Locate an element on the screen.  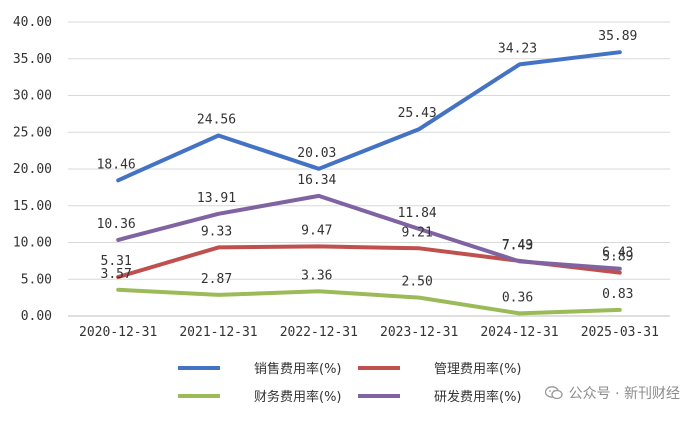
data-label: 6.43 is located at coordinates (617, 253).